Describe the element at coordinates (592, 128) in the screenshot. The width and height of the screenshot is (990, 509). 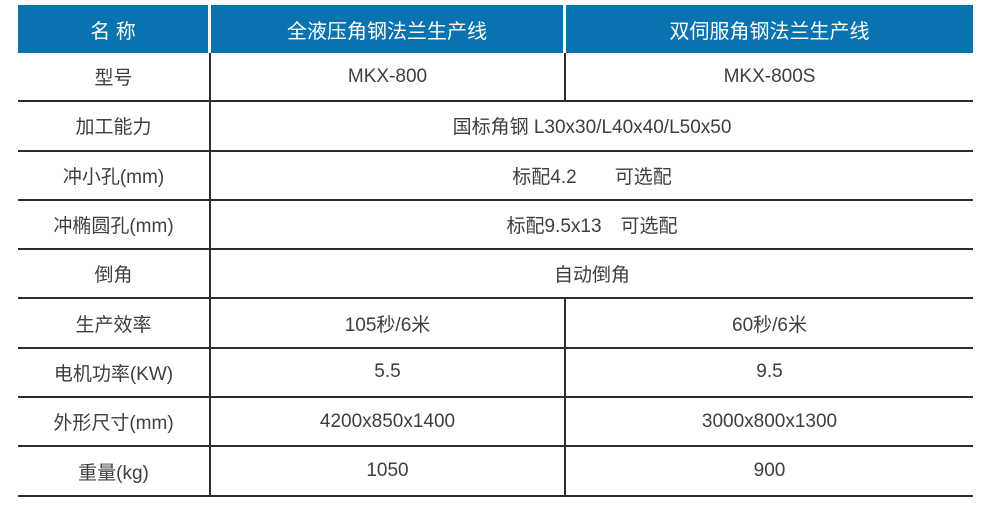
I see `capacity-value: 国标角钢 L30x30/L40x40/L50x50` at that location.